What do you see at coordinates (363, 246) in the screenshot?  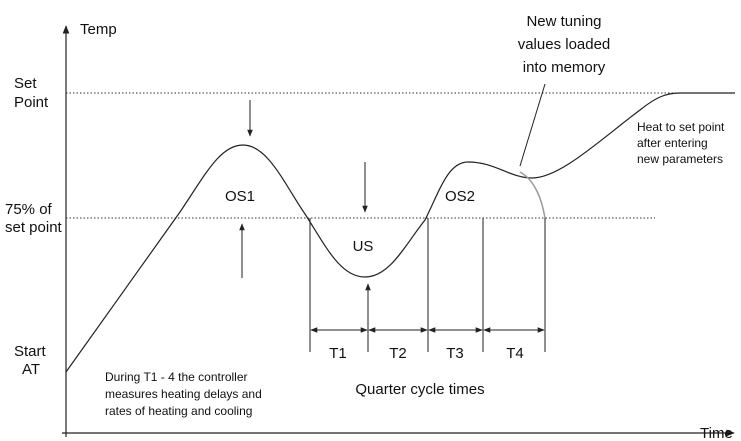 I see `region-label: US` at bounding box center [363, 246].